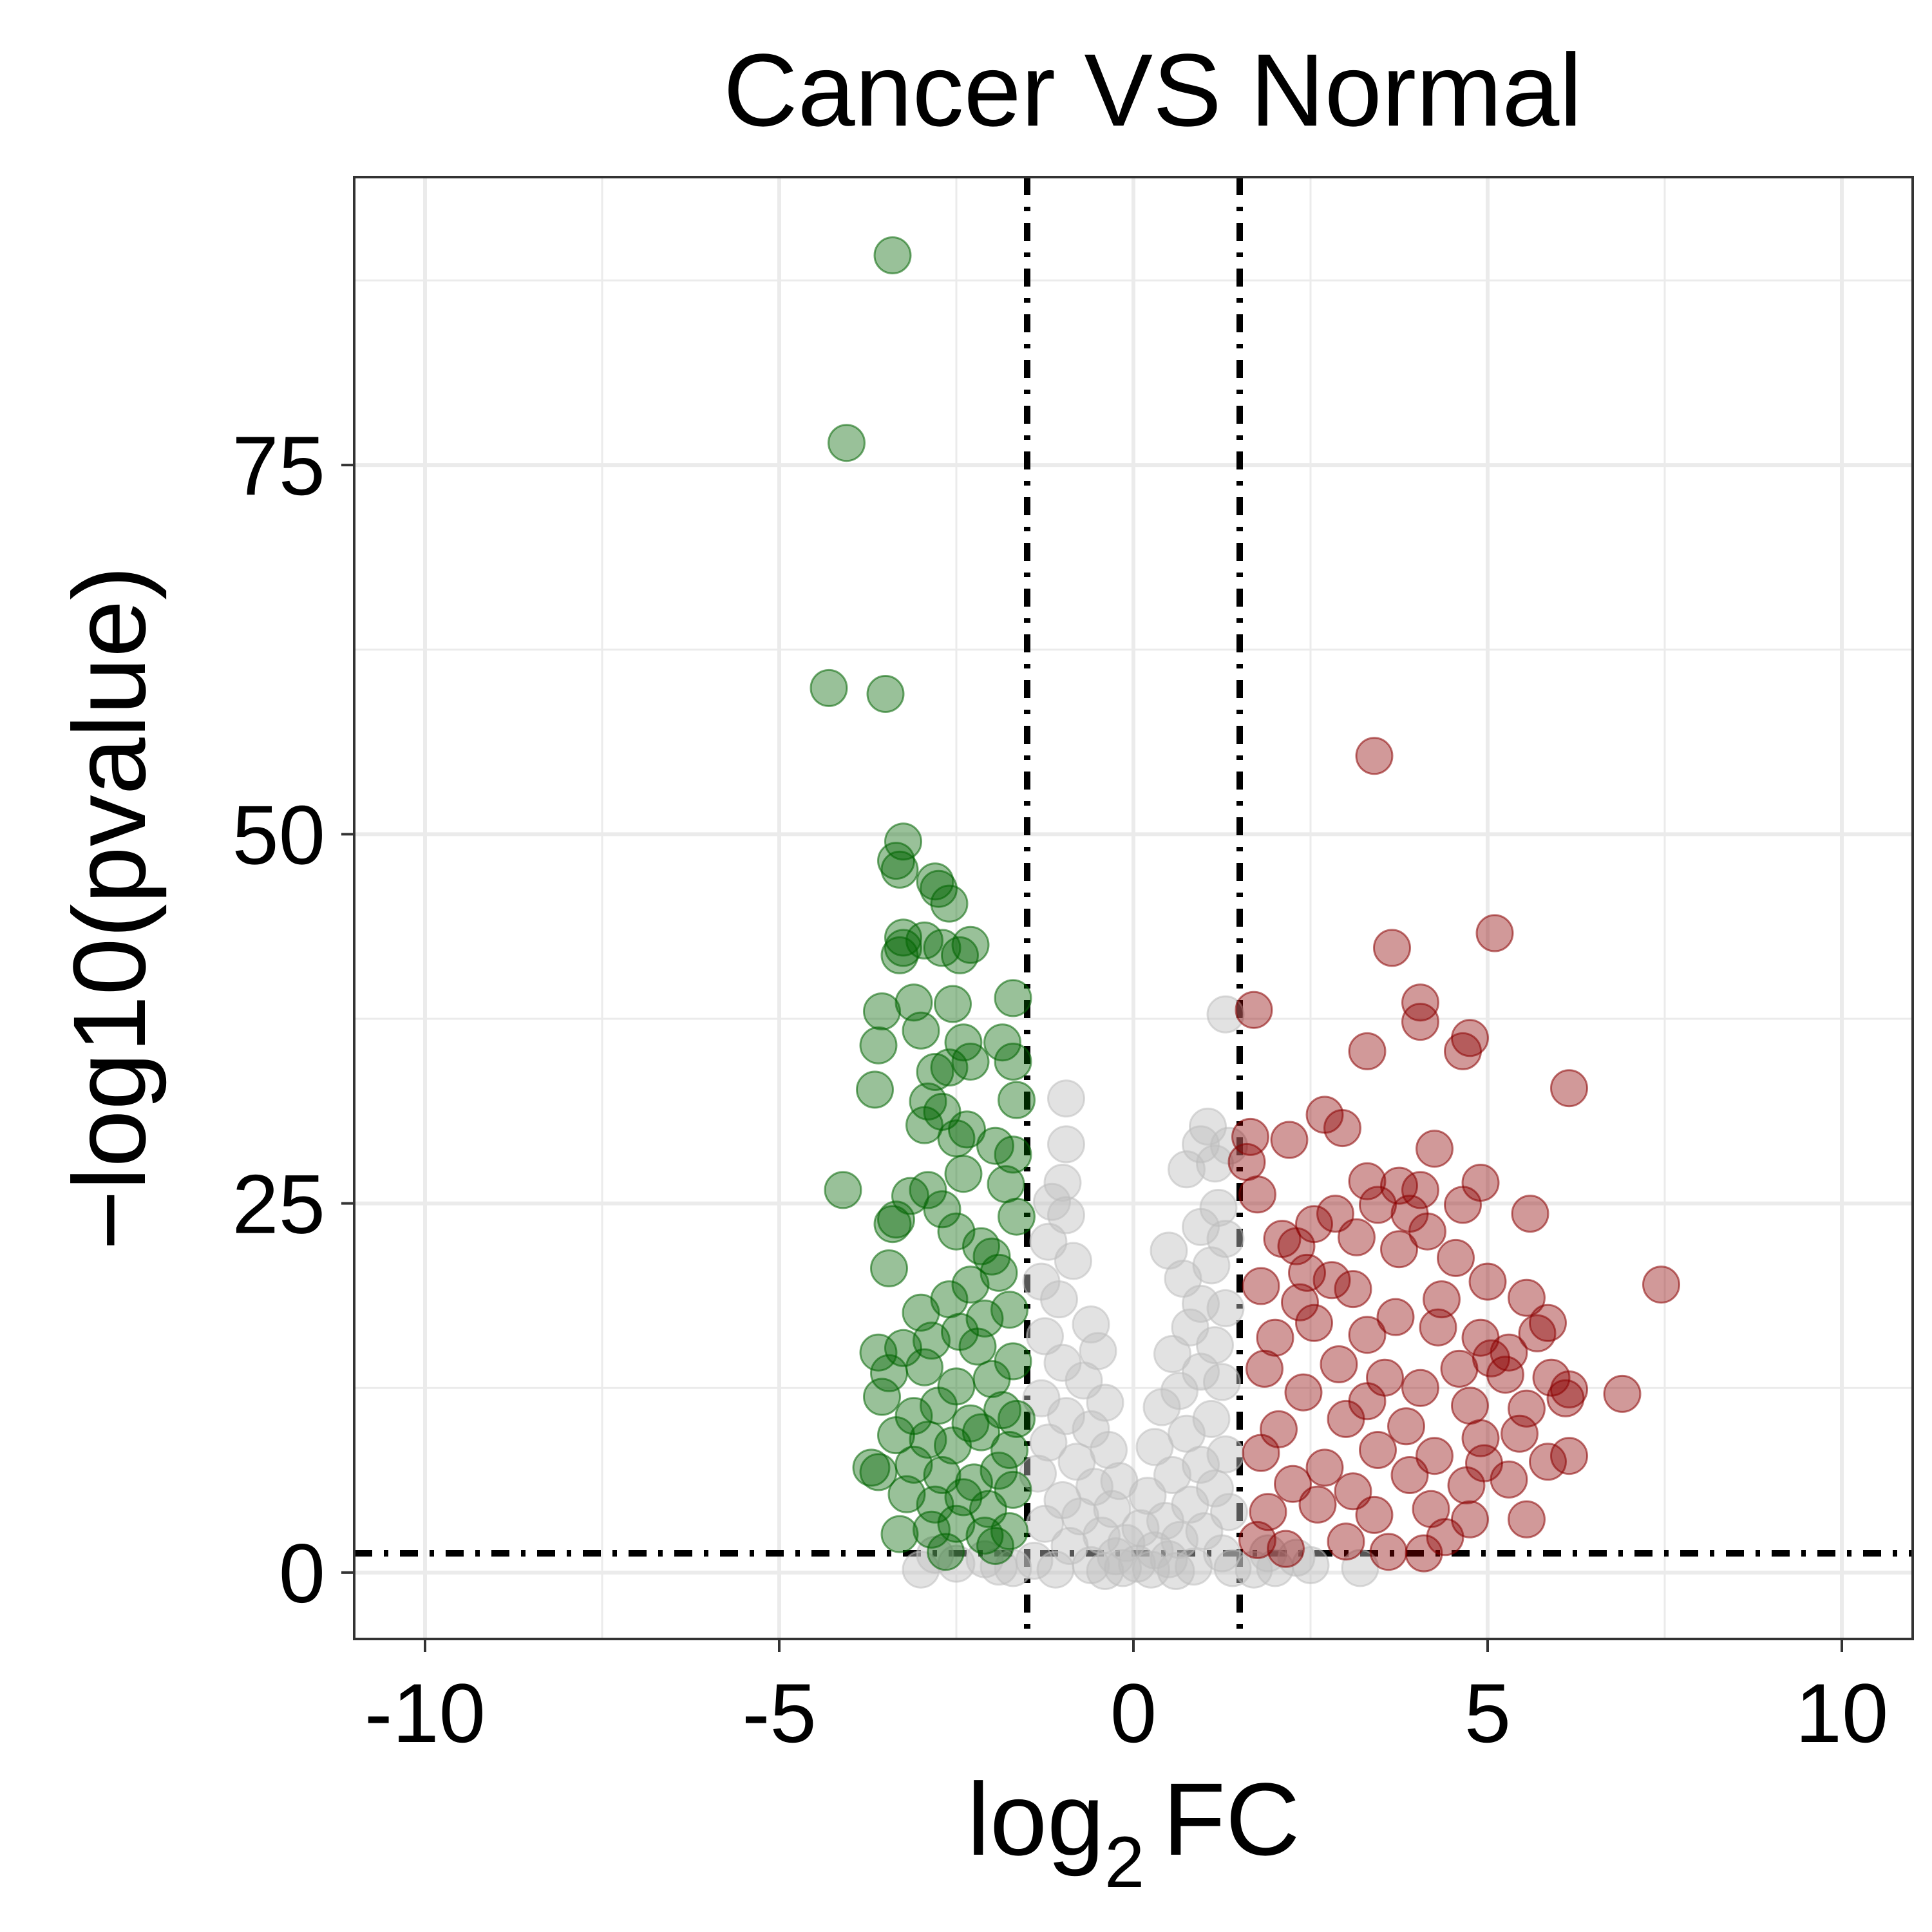 The image size is (1932, 1932). Describe the element at coordinates (109, 909) in the screenshot. I see `y-axis-label: −log10(pvalue)` at that location.